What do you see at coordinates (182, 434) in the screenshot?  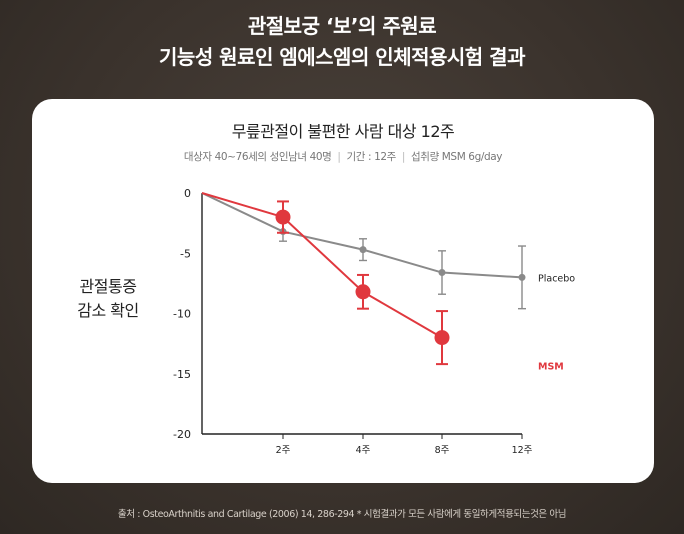 I see `y-tick-label: -20` at bounding box center [182, 434].